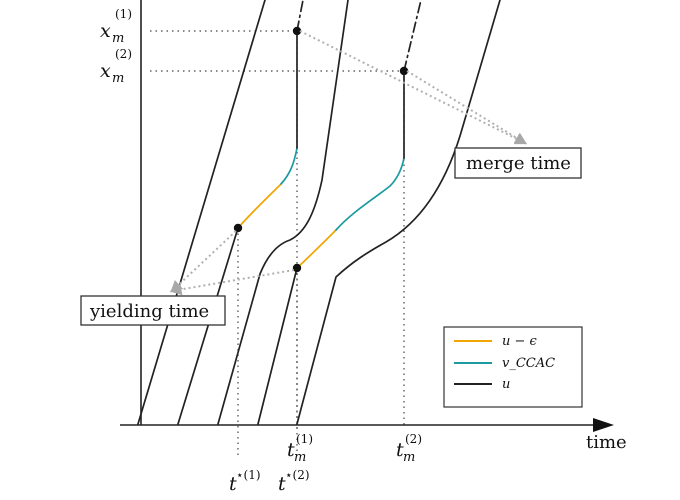 The image size is (680, 500). What do you see at coordinates (116, 26) in the screenshot?
I see `xm1-label: x m (1)` at bounding box center [116, 26].